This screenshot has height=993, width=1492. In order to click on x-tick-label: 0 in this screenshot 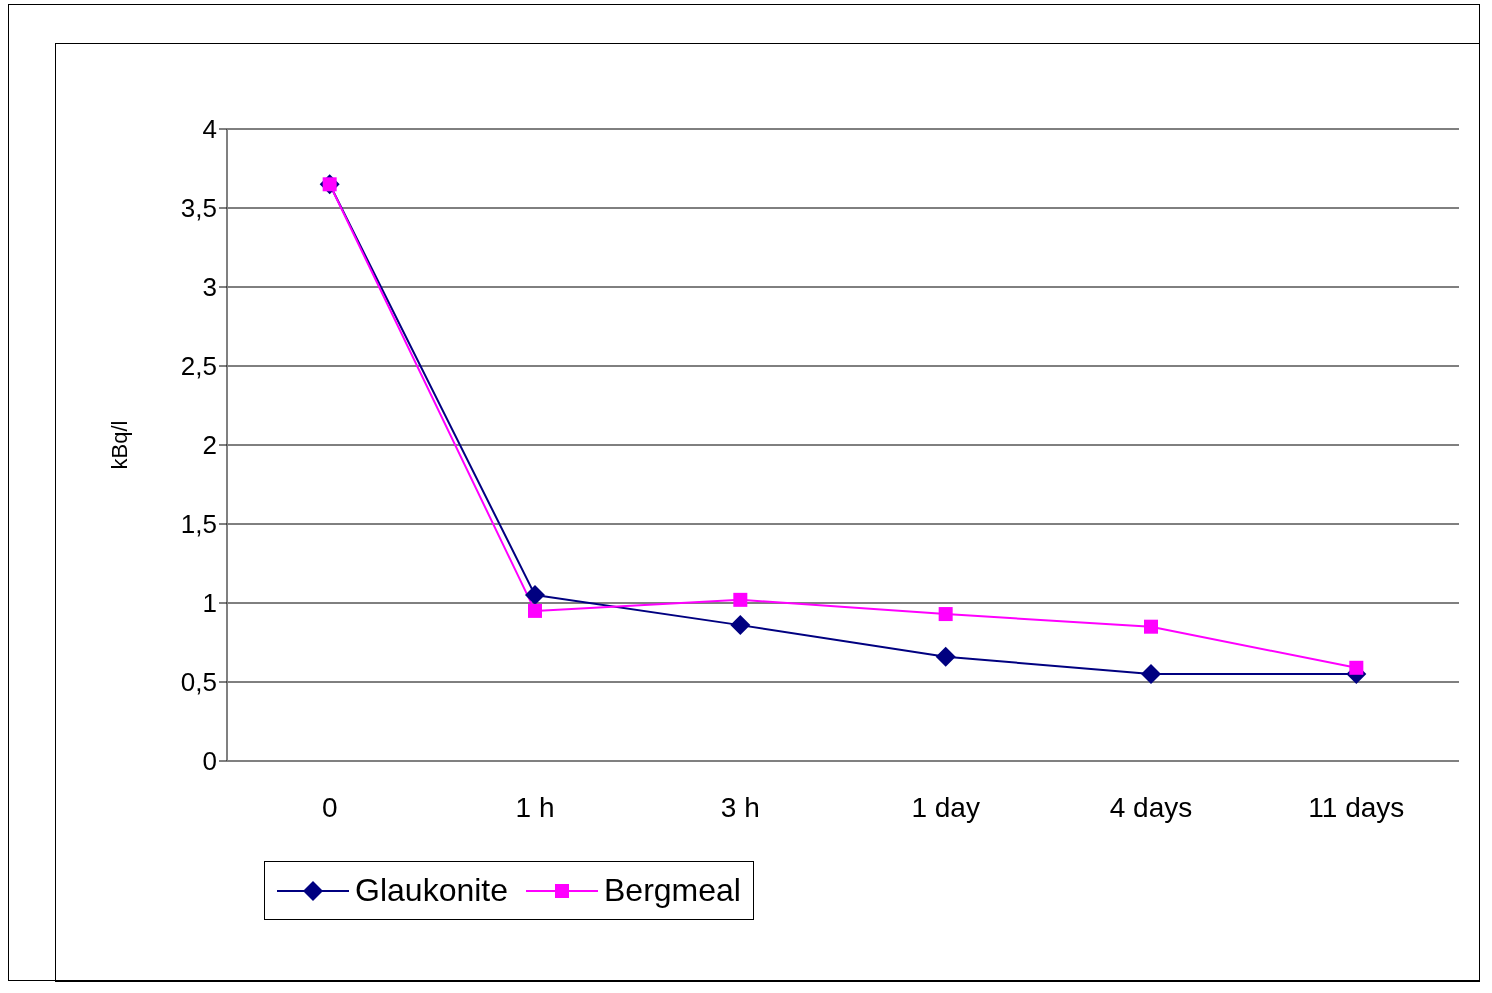, I will do `click(329, 807)`.